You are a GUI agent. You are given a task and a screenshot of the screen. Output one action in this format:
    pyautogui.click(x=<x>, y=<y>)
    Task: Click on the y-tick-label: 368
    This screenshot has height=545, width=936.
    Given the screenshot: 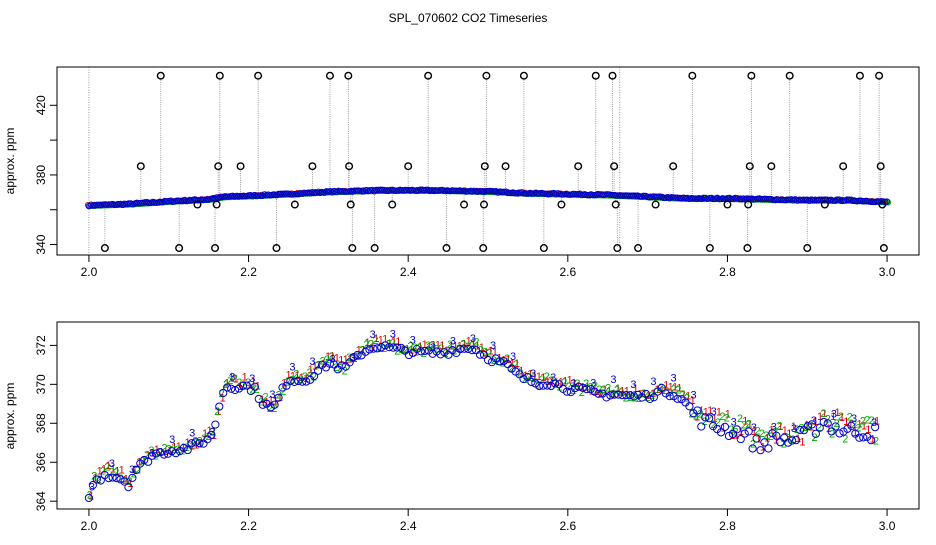 What is the action you would take?
    pyautogui.click(x=41, y=423)
    